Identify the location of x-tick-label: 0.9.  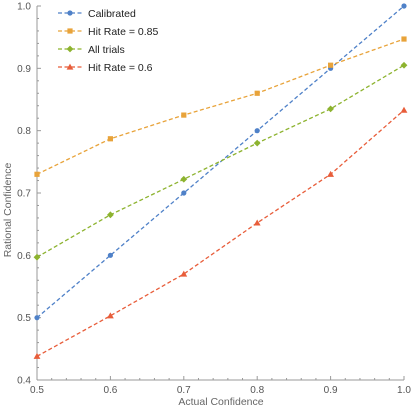
(331, 390).